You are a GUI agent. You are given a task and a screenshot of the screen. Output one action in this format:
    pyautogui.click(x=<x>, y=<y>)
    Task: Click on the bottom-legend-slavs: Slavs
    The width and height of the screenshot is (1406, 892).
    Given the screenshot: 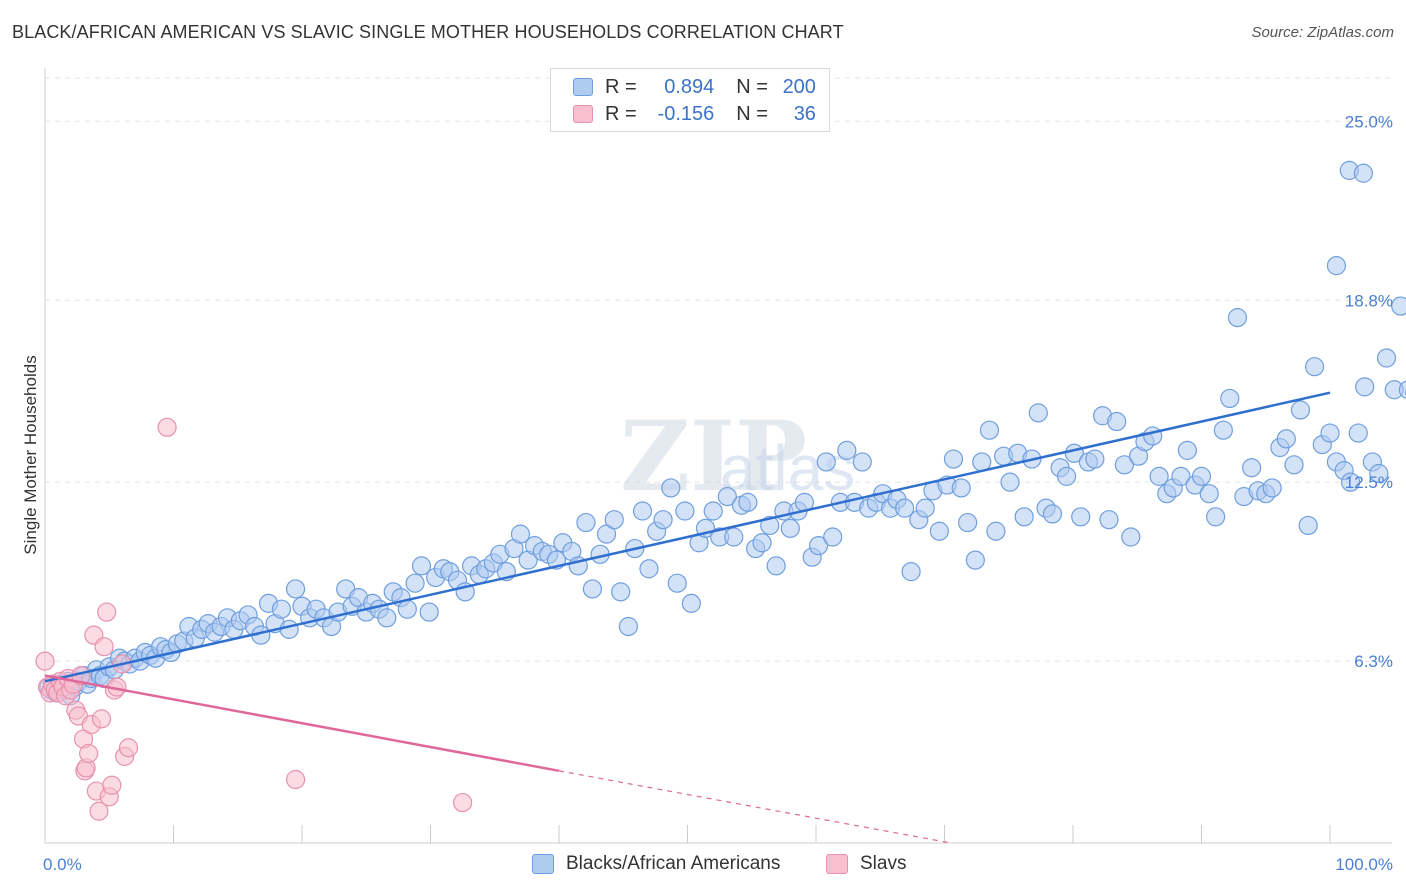 What is the action you would take?
    pyautogui.click(x=866, y=864)
    